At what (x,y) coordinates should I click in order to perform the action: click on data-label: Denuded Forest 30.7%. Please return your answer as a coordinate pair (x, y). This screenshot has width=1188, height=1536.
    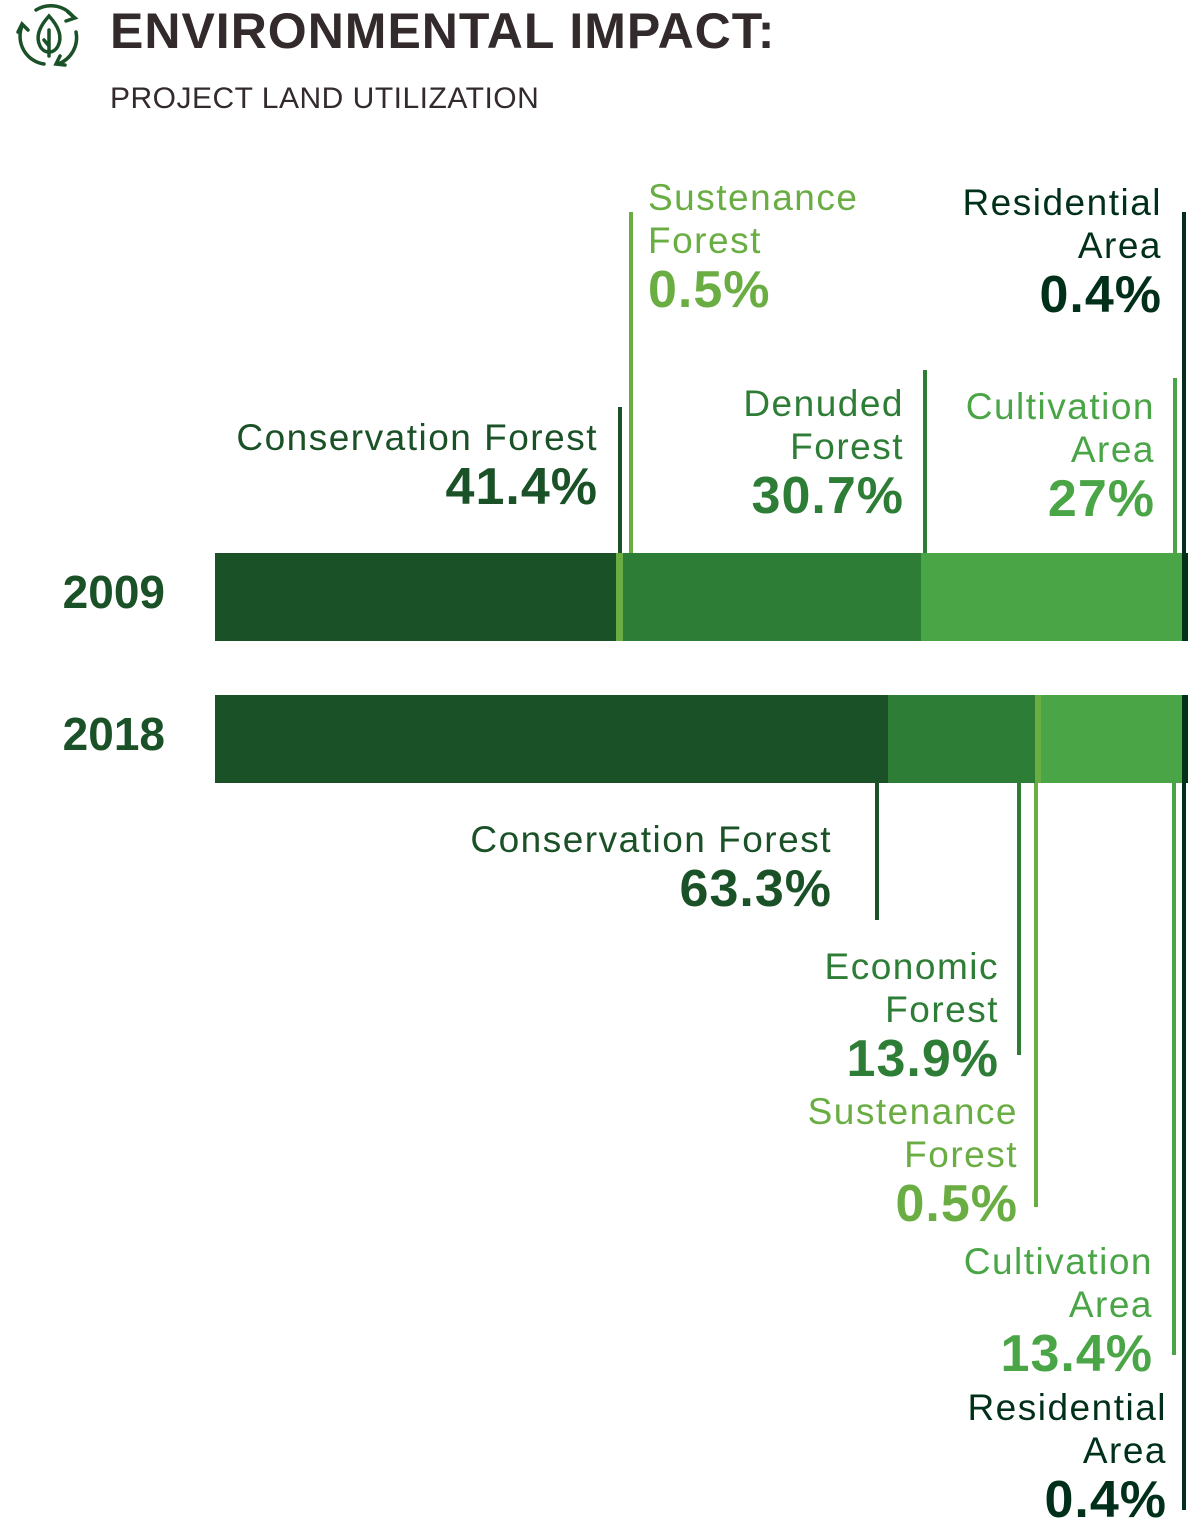
    Looking at the image, I should click on (823, 453).